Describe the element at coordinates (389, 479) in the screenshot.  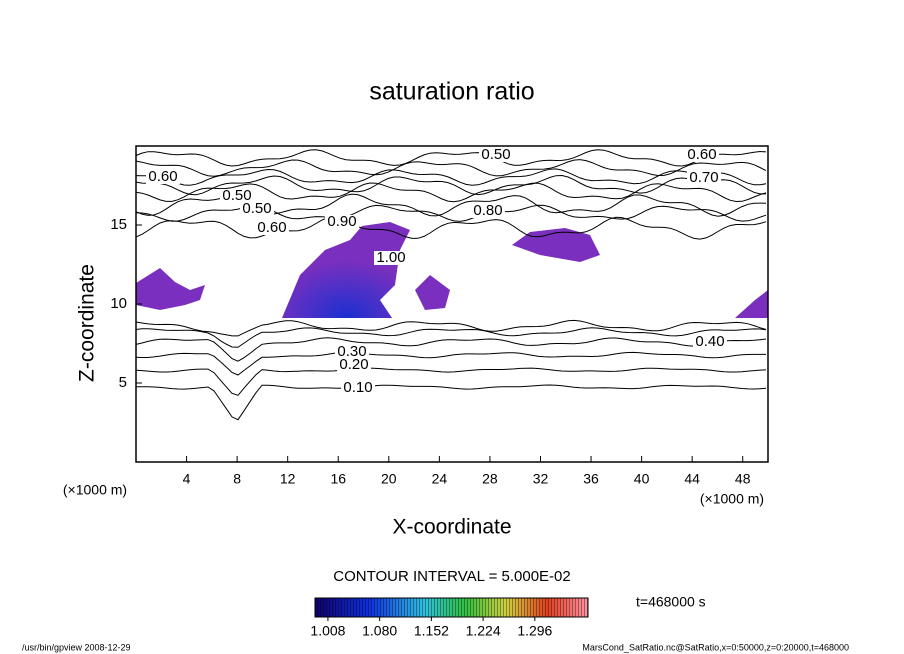
I see `x-tick-label: 20` at that location.